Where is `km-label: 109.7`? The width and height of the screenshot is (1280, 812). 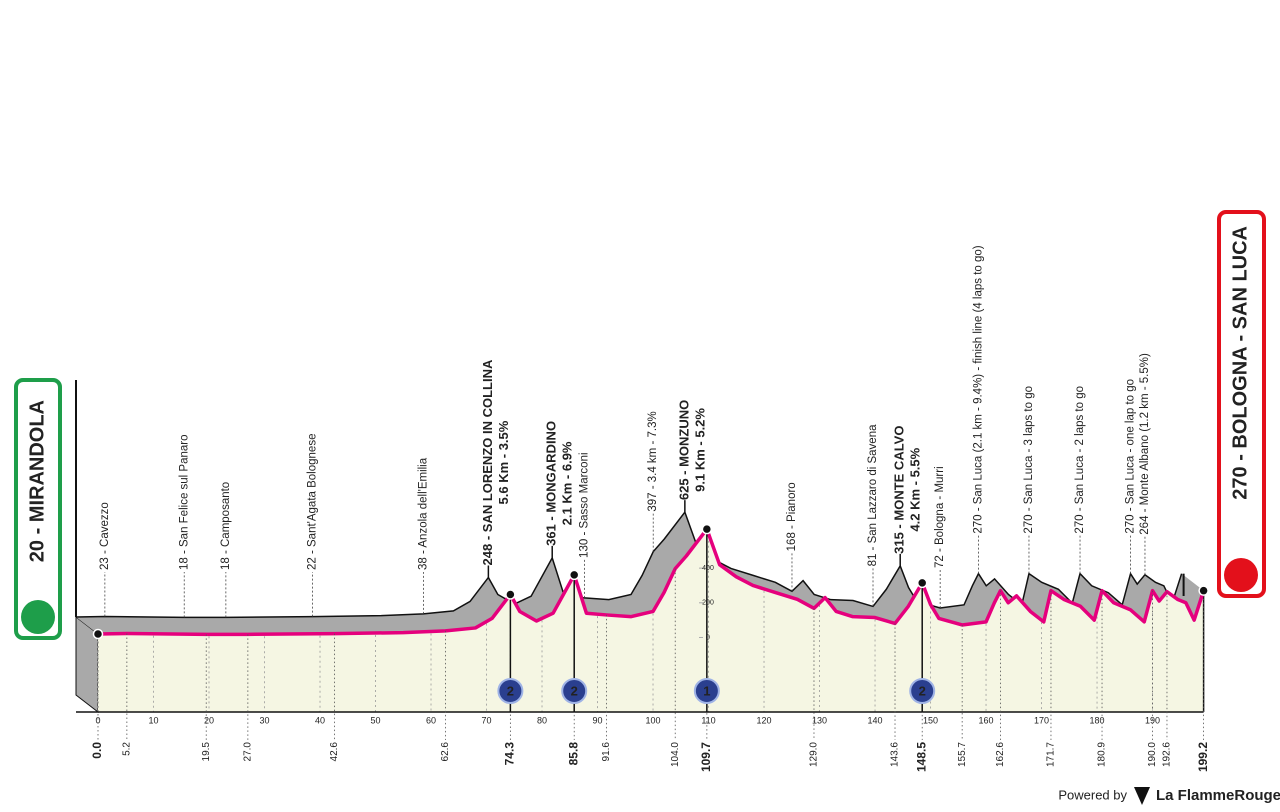
km-label: 109.7 is located at coordinates (706, 757).